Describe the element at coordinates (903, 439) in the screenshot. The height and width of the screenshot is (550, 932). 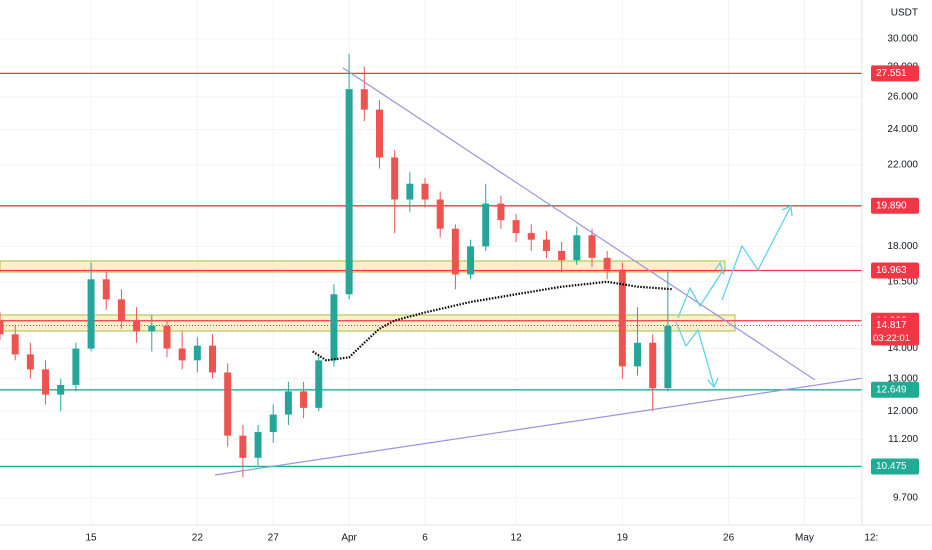
I see `y-tick-label: 11.200` at that location.